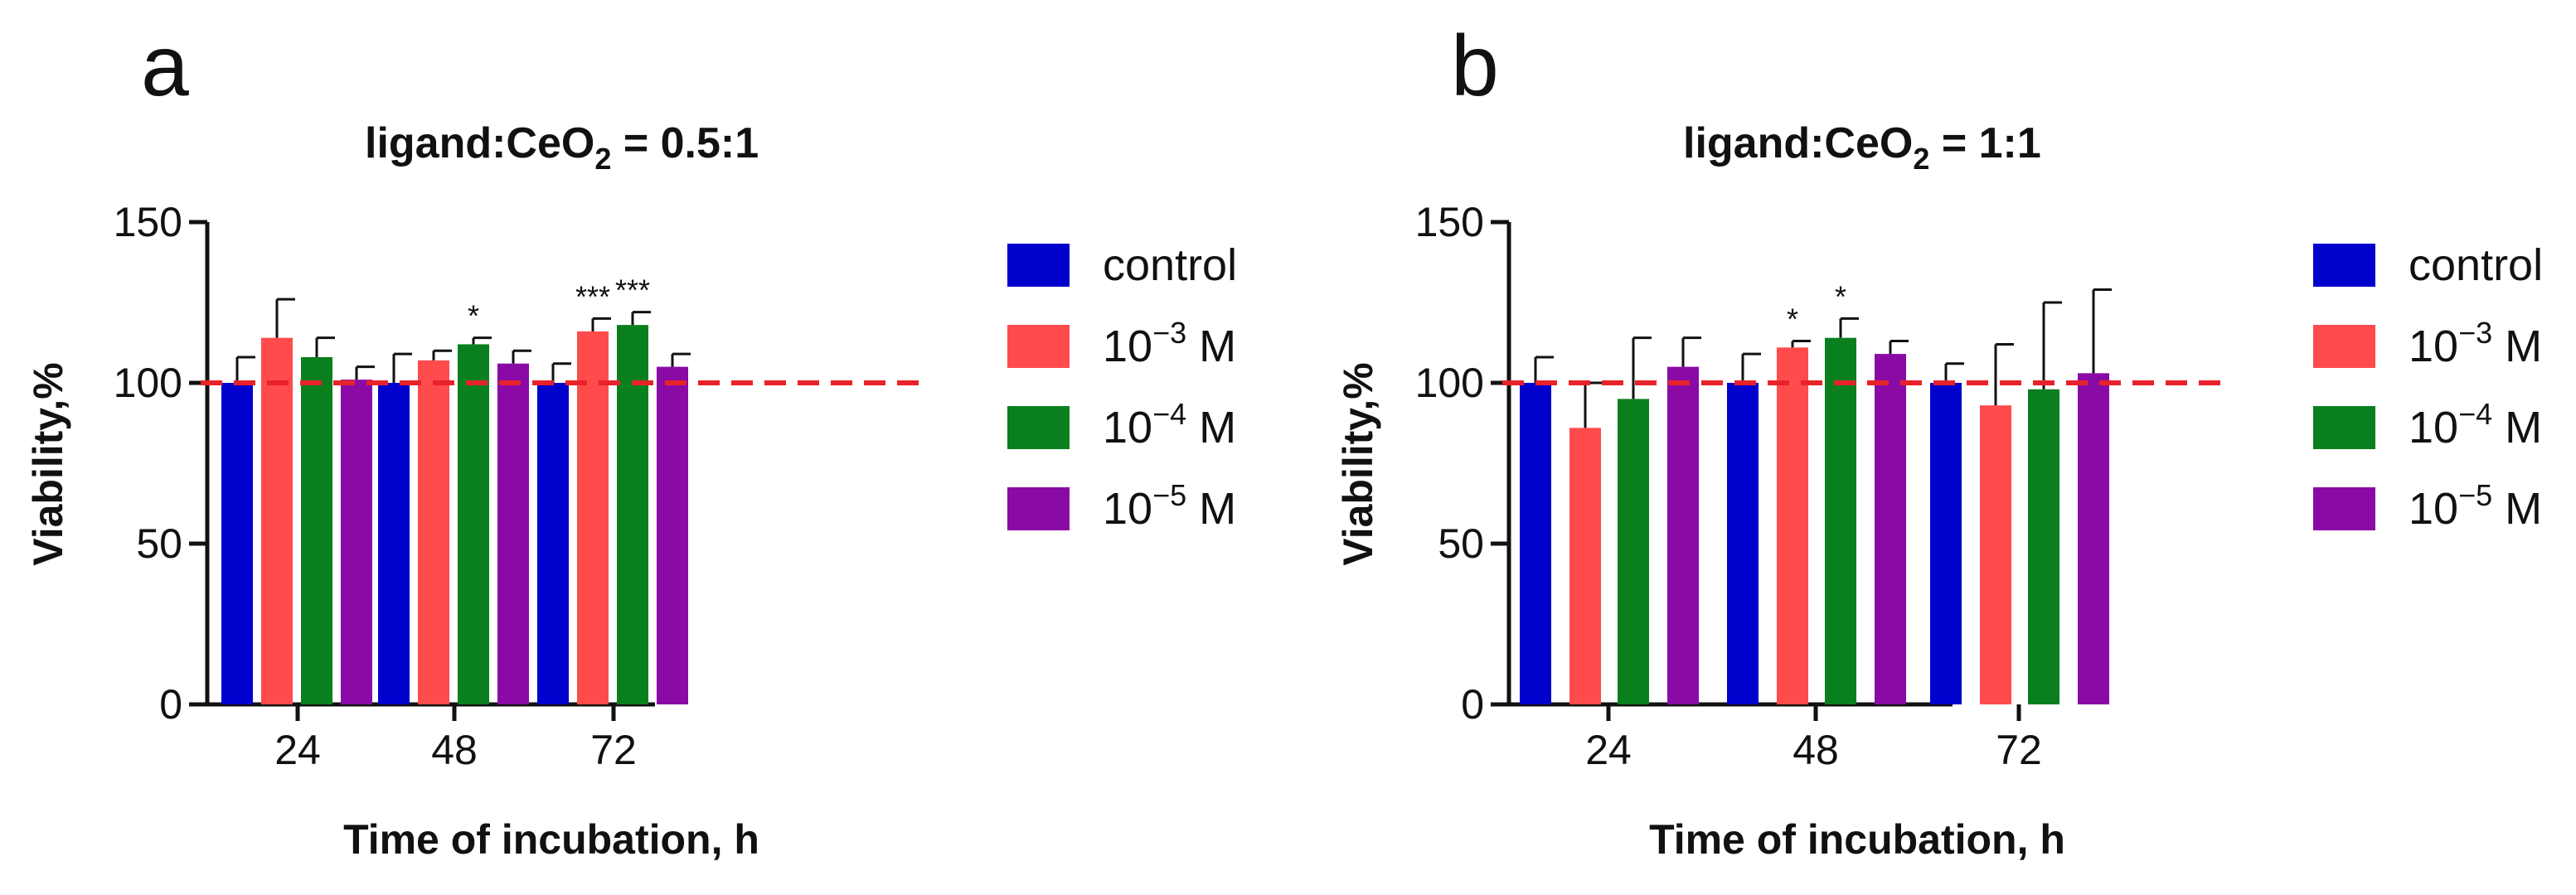  I want to click on chart-title: ligand:CeO2 = 0.5:1, so click(562, 147).